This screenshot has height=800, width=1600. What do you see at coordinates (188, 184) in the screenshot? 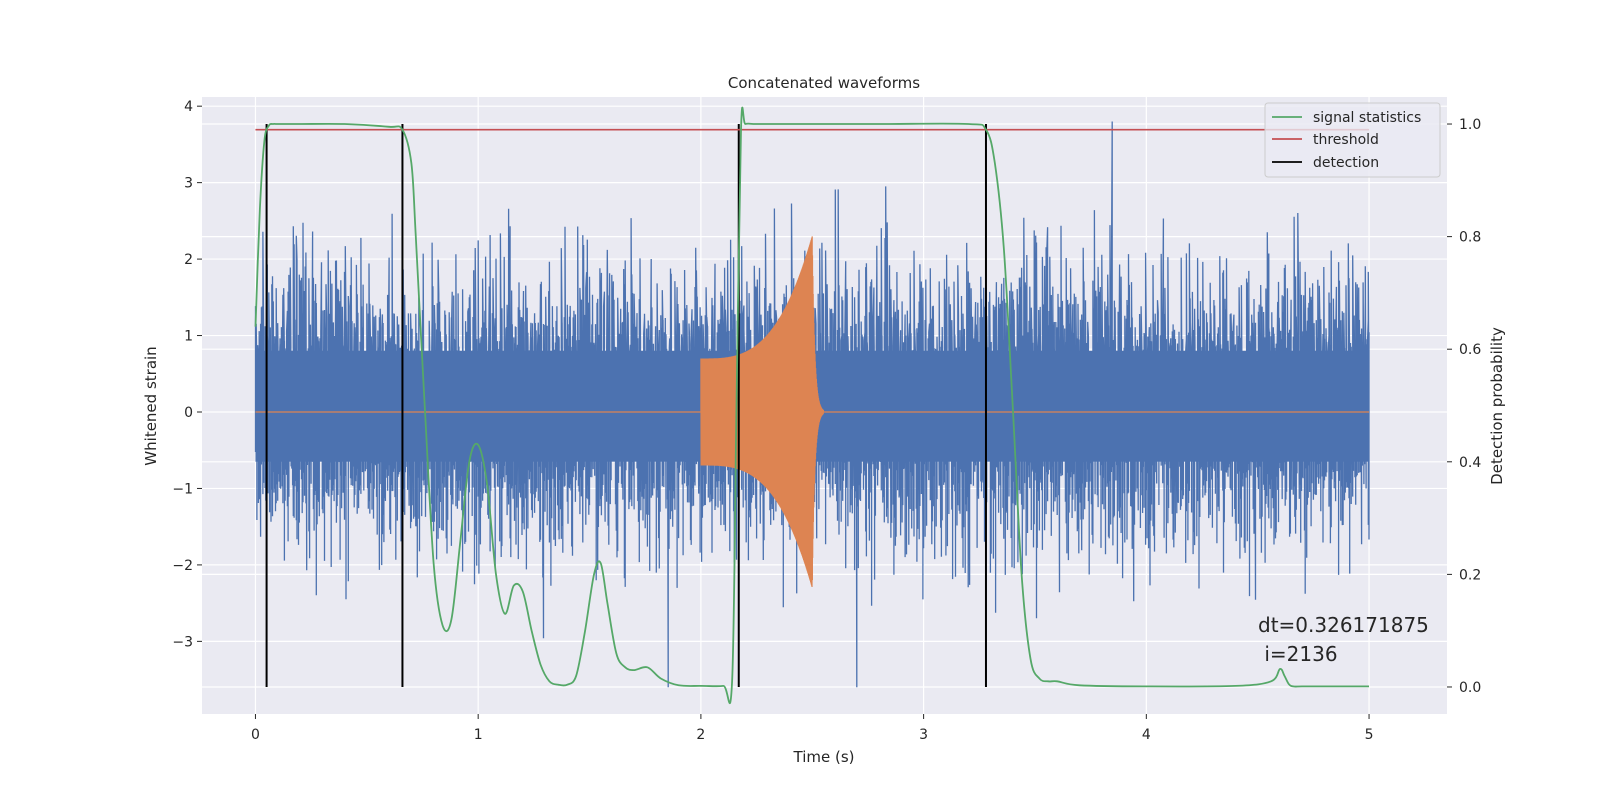
I see `y-tick-label-6: 3` at bounding box center [188, 184].